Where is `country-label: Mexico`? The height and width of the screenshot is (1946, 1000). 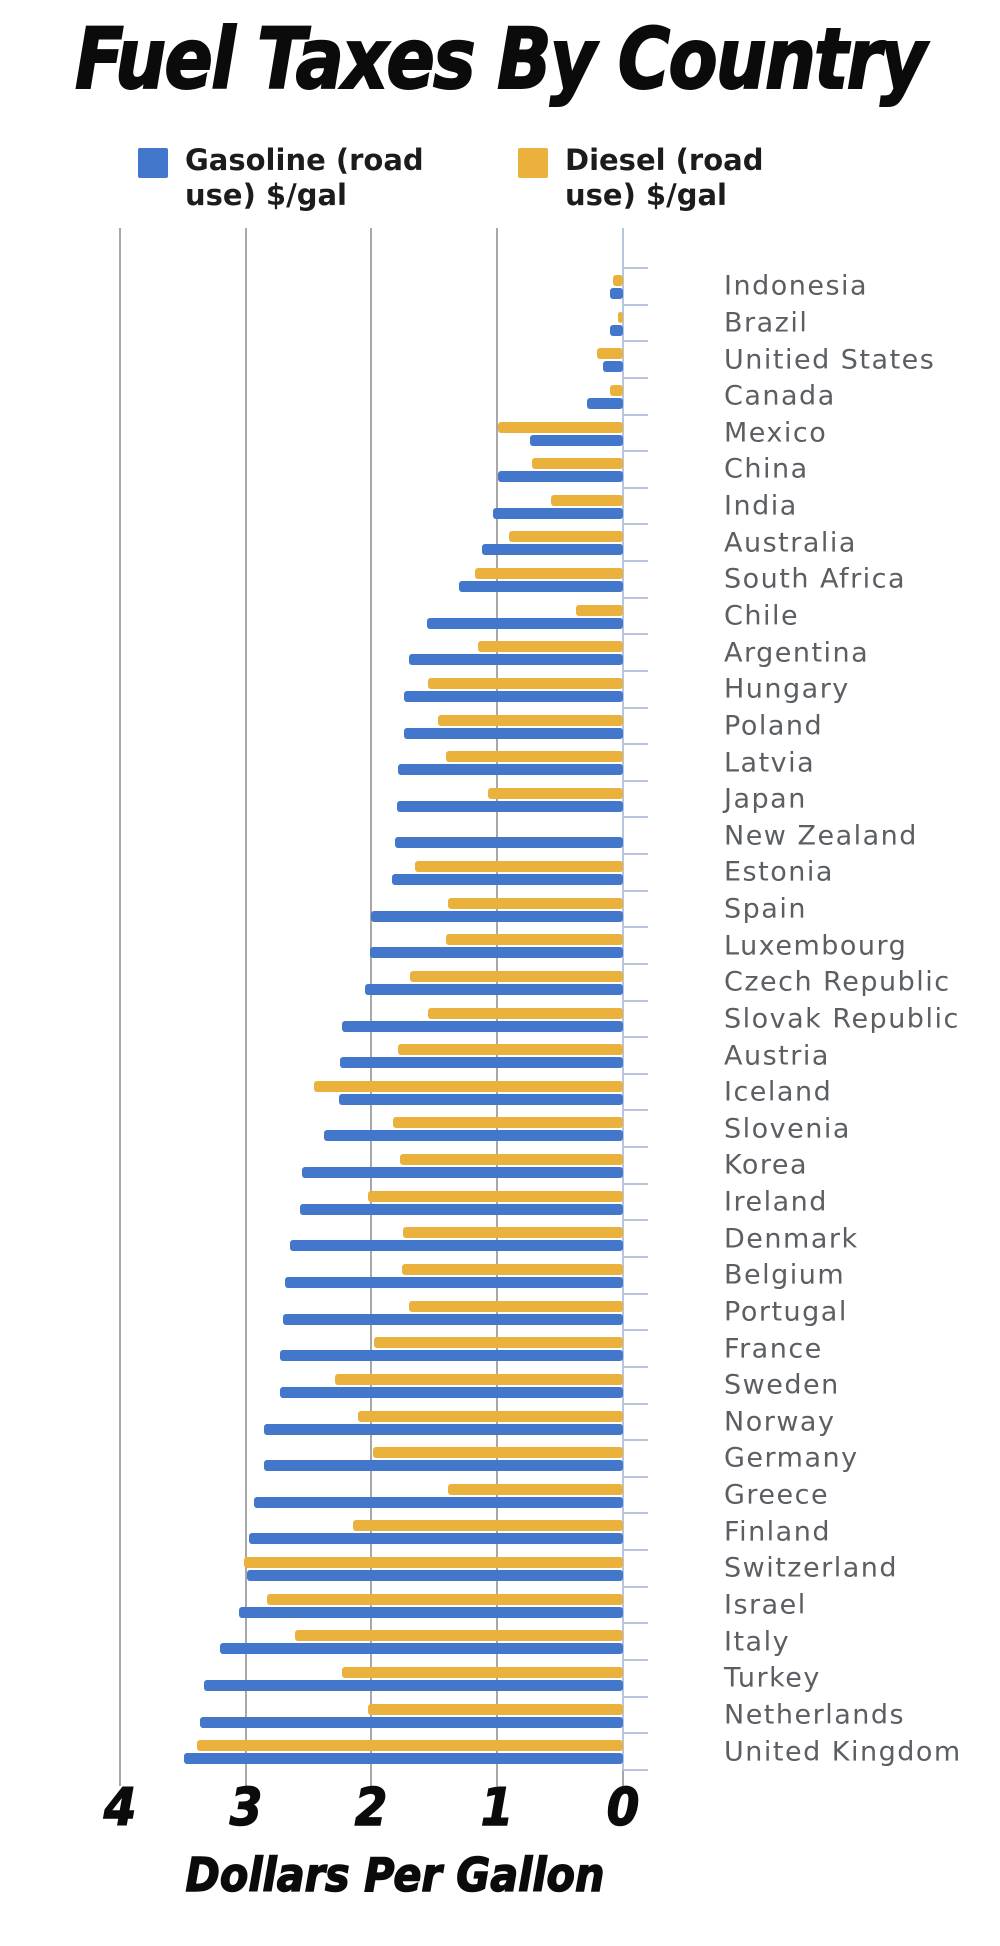 country-label: Mexico is located at coordinates (776, 433).